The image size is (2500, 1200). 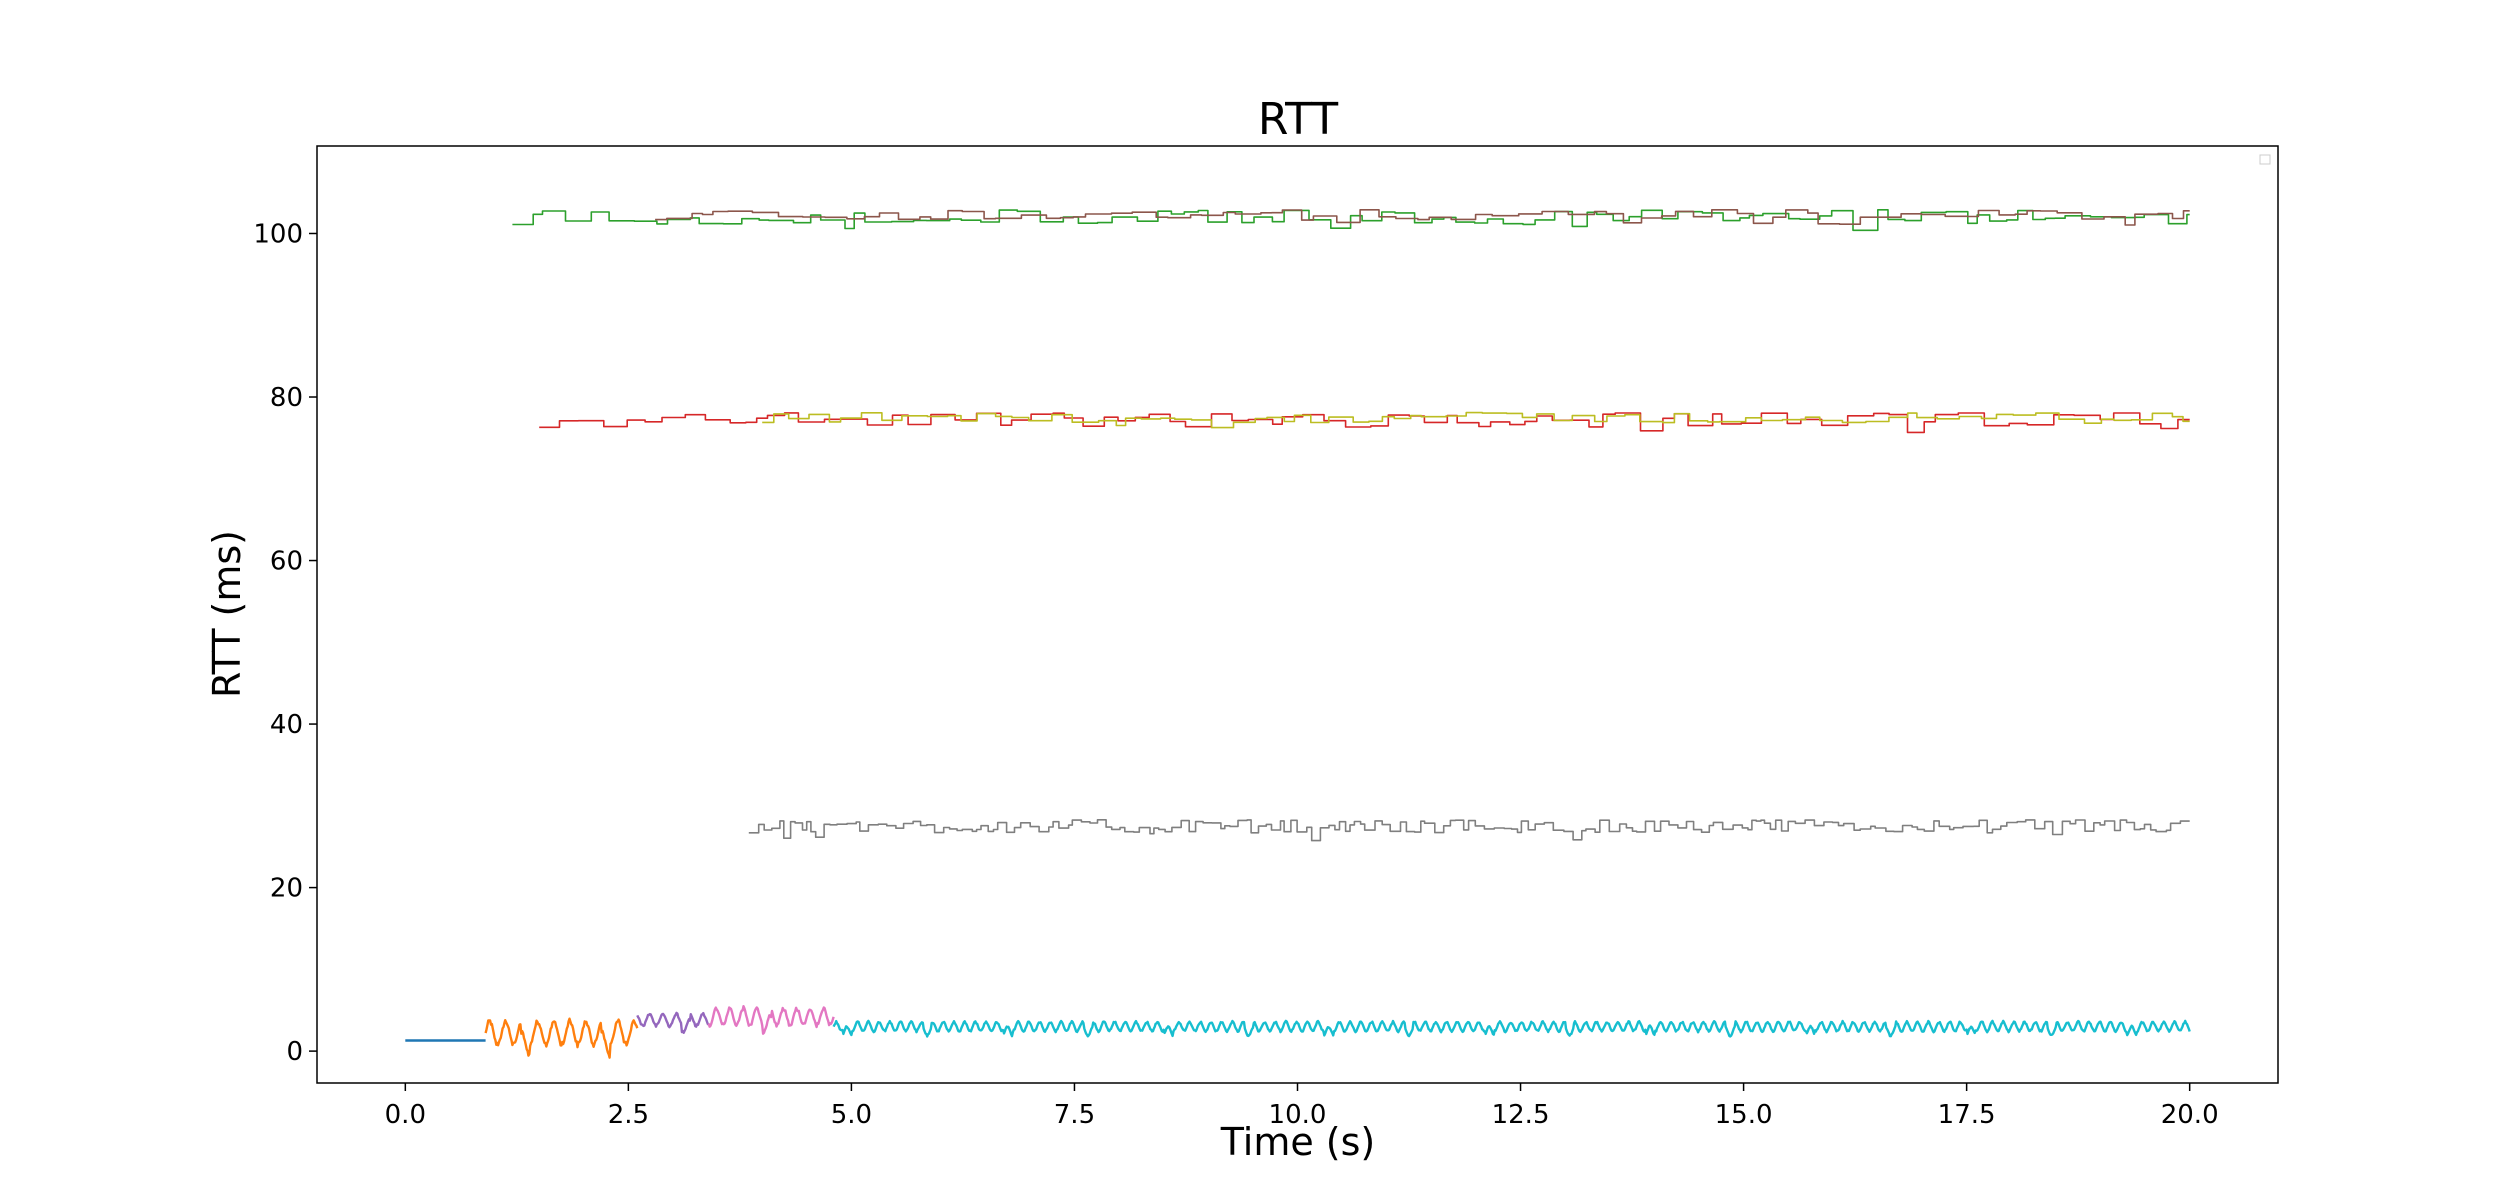 I want to click on legend-box, so click(x=2265, y=159).